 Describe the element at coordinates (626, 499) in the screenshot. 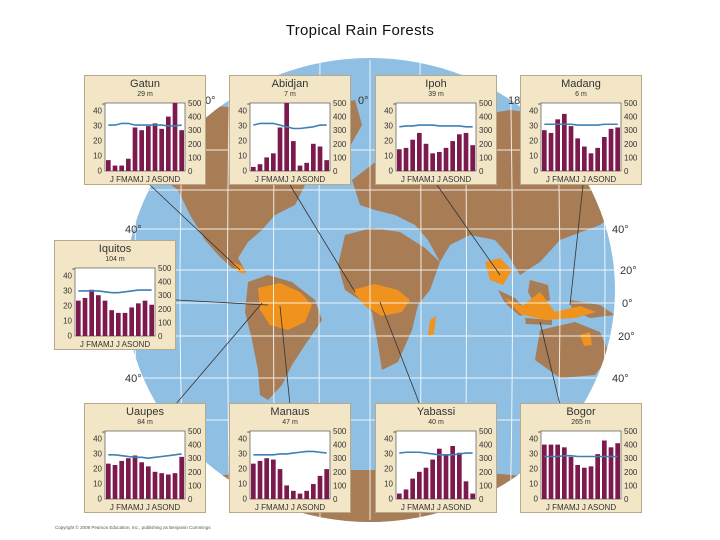

I see `precip-tick-label: 0` at that location.